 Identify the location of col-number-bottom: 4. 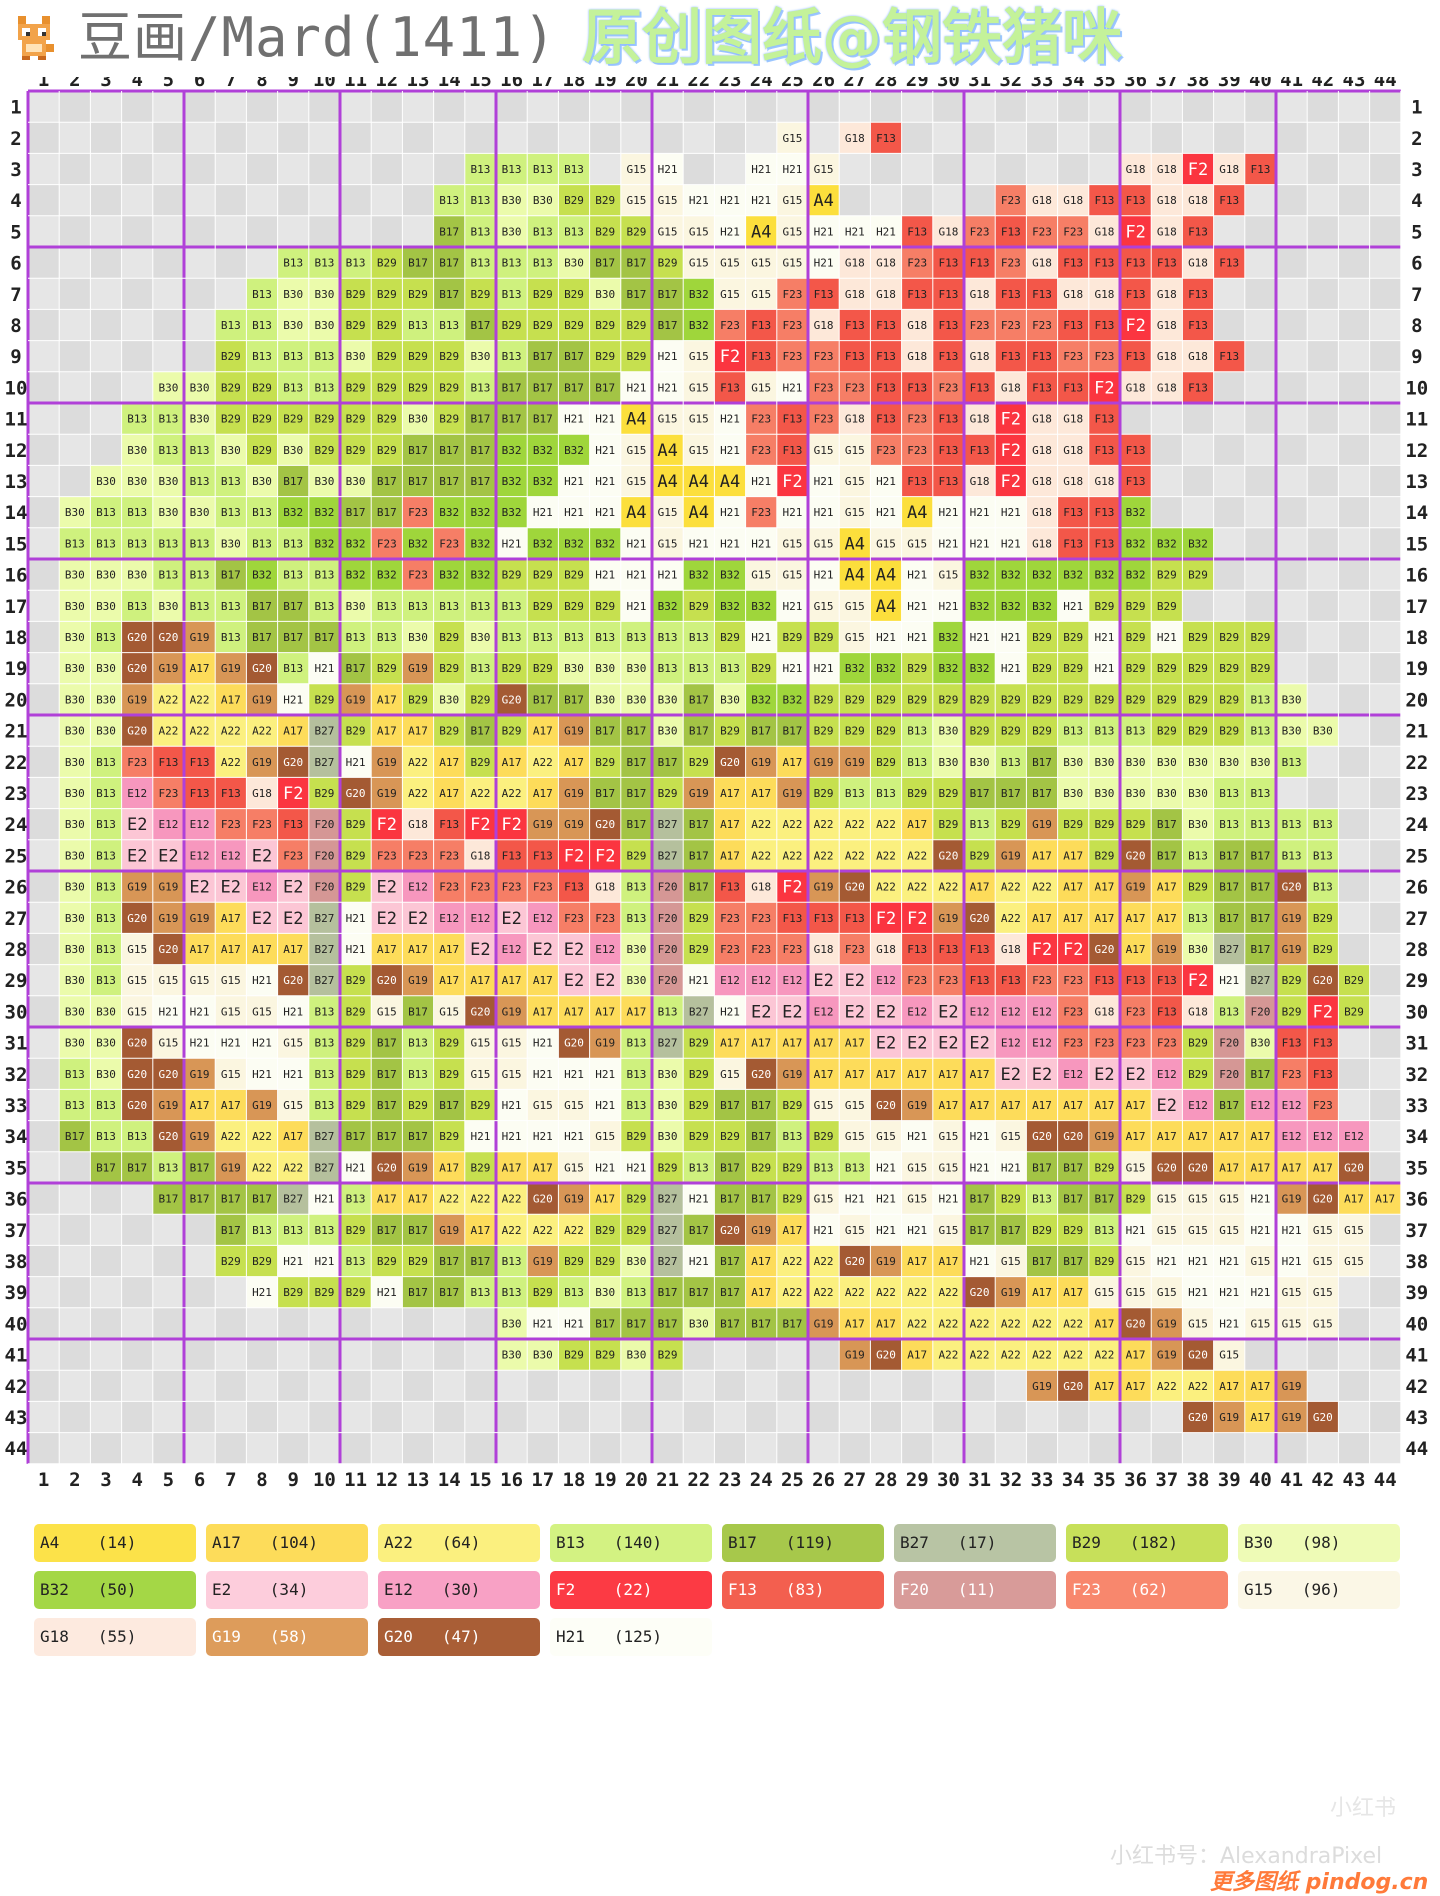
(136, 1480).